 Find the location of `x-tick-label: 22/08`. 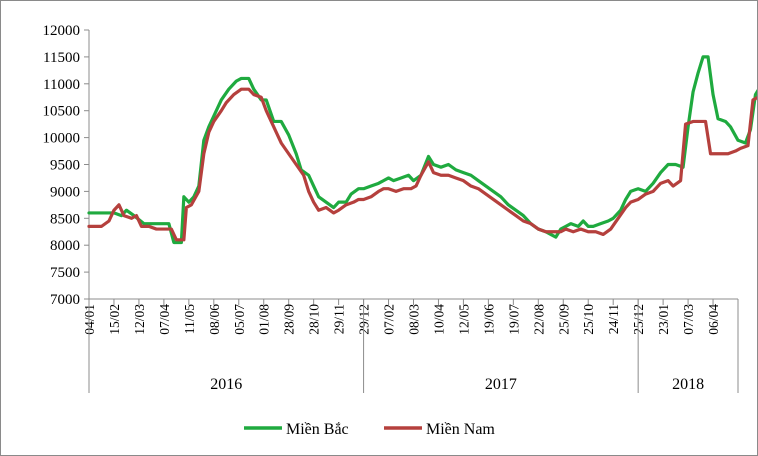

x-tick-label: 22/08 is located at coordinates (538, 319).